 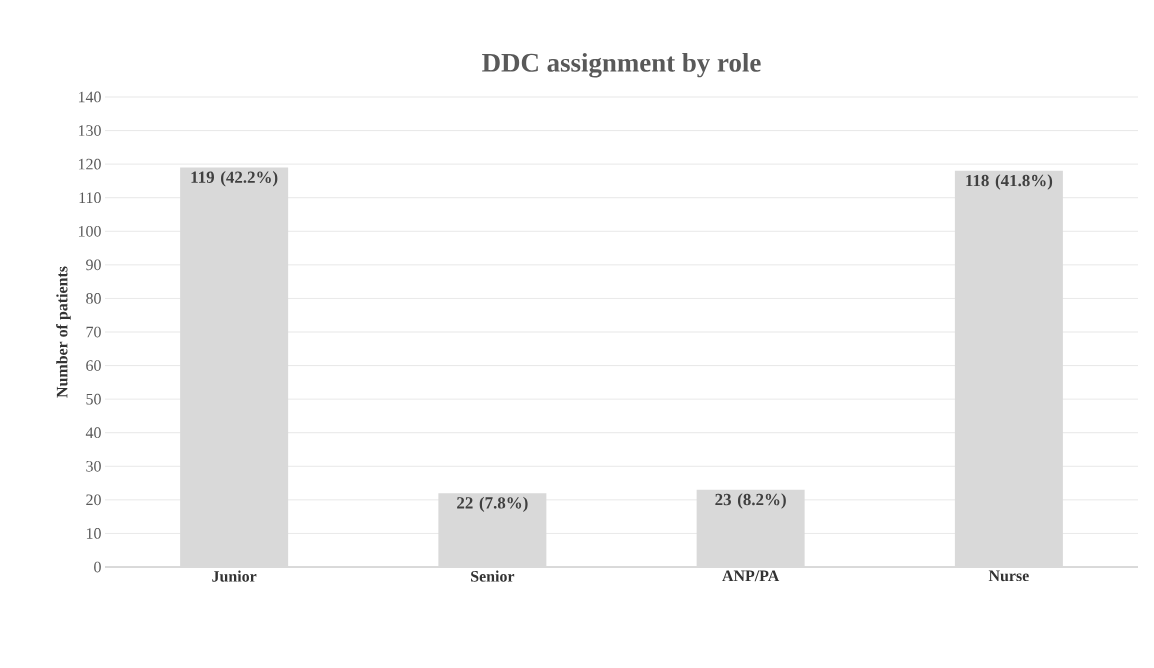 I want to click on x-tick-label: ANP/PA, so click(x=751, y=576).